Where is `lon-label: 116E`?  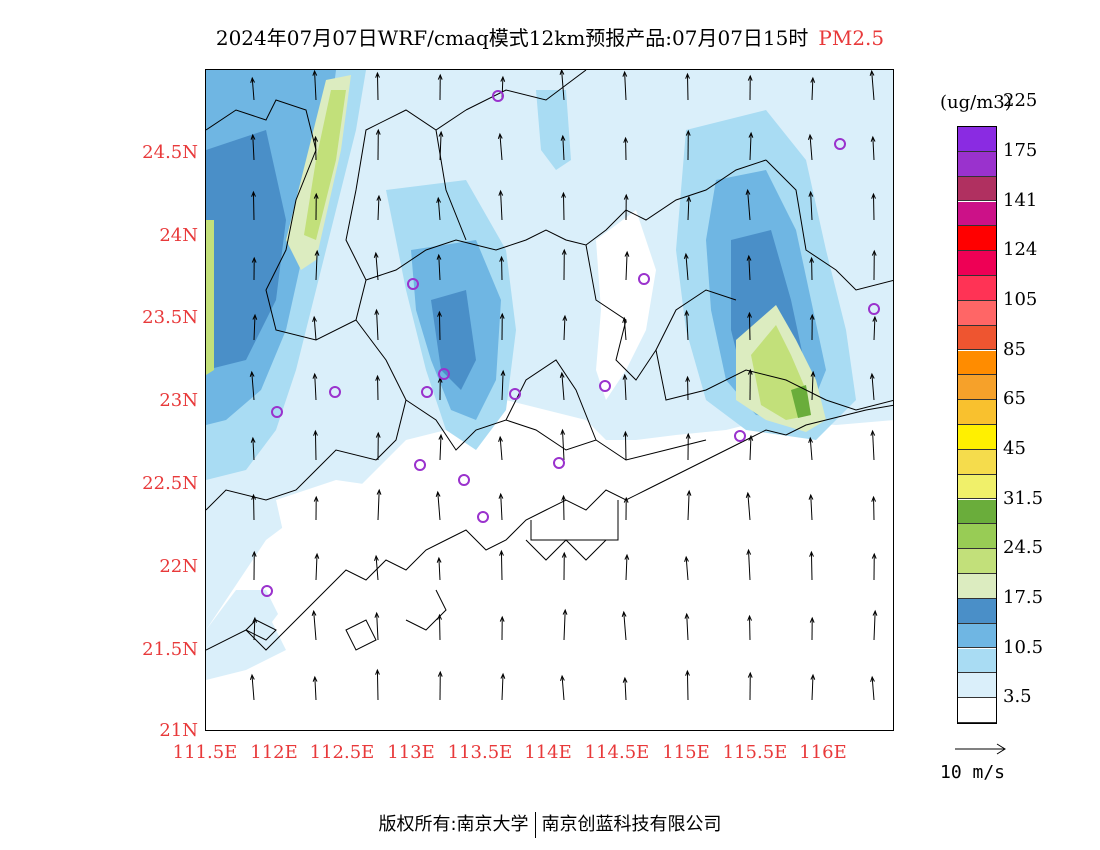
lon-label: 116E is located at coordinates (823, 752).